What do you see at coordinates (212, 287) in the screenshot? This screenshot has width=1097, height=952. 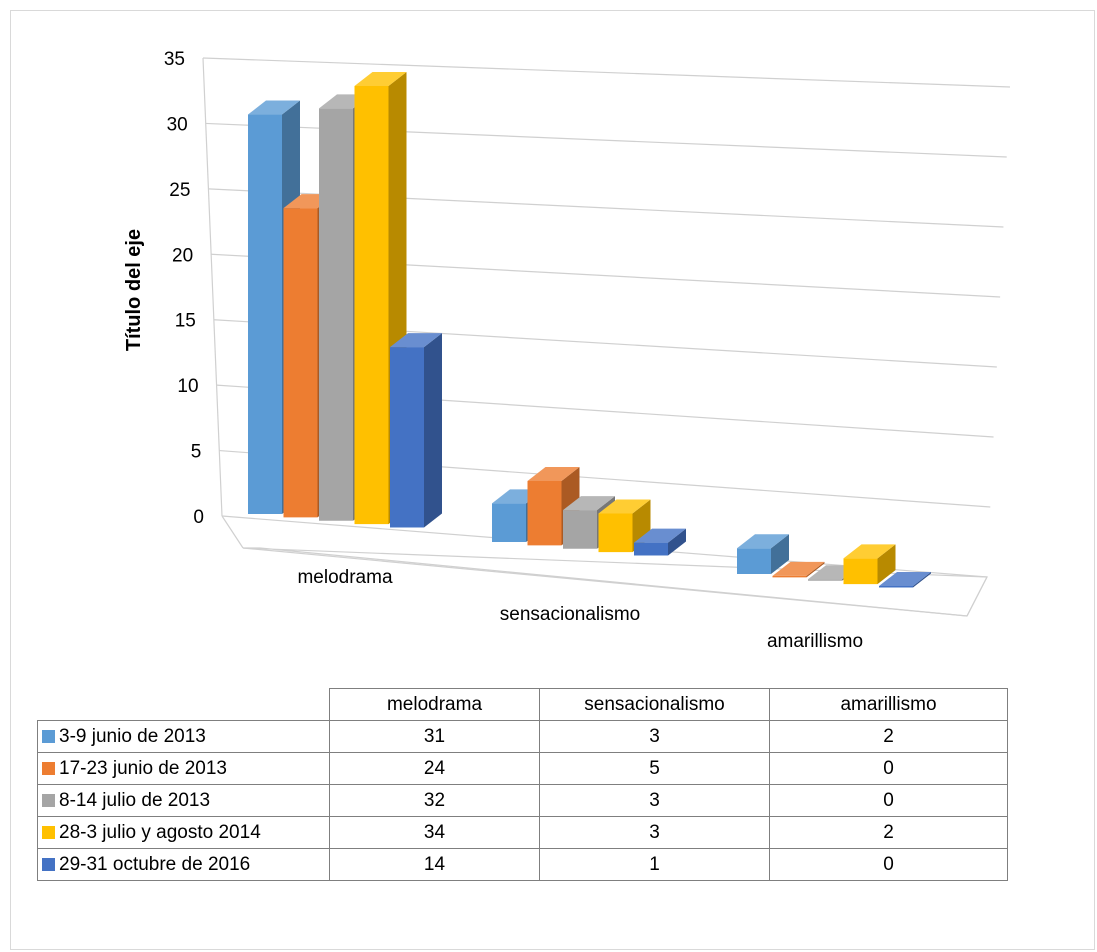 I see `wall-left-edge` at bounding box center [212, 287].